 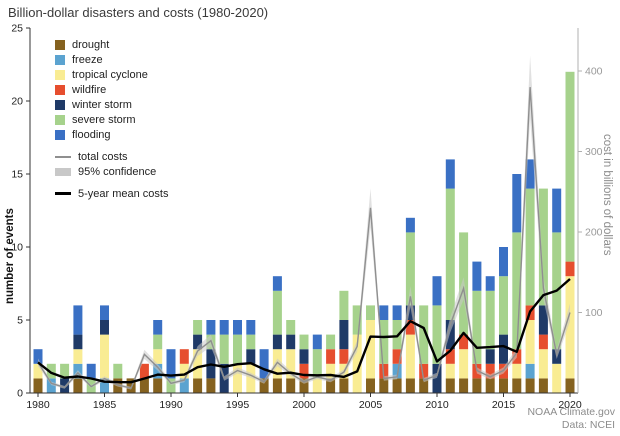 What do you see at coordinates (594, 233) in the screenshot?
I see `right-tick-label: 200` at bounding box center [594, 233].